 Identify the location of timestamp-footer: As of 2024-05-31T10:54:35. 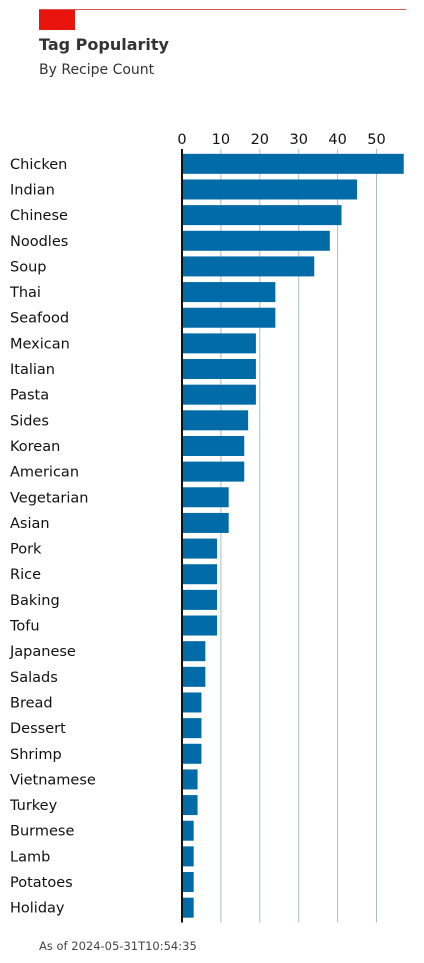
(118, 946).